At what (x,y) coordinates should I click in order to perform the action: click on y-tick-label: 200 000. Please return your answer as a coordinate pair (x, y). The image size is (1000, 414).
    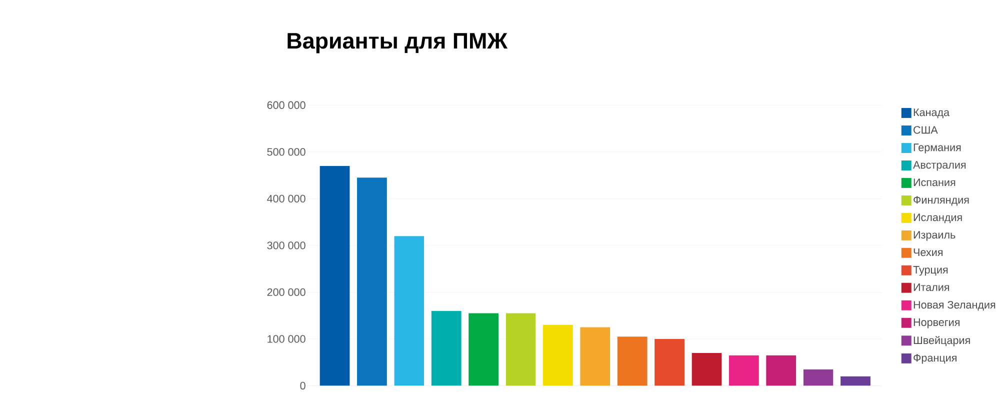
    Looking at the image, I should click on (286, 292).